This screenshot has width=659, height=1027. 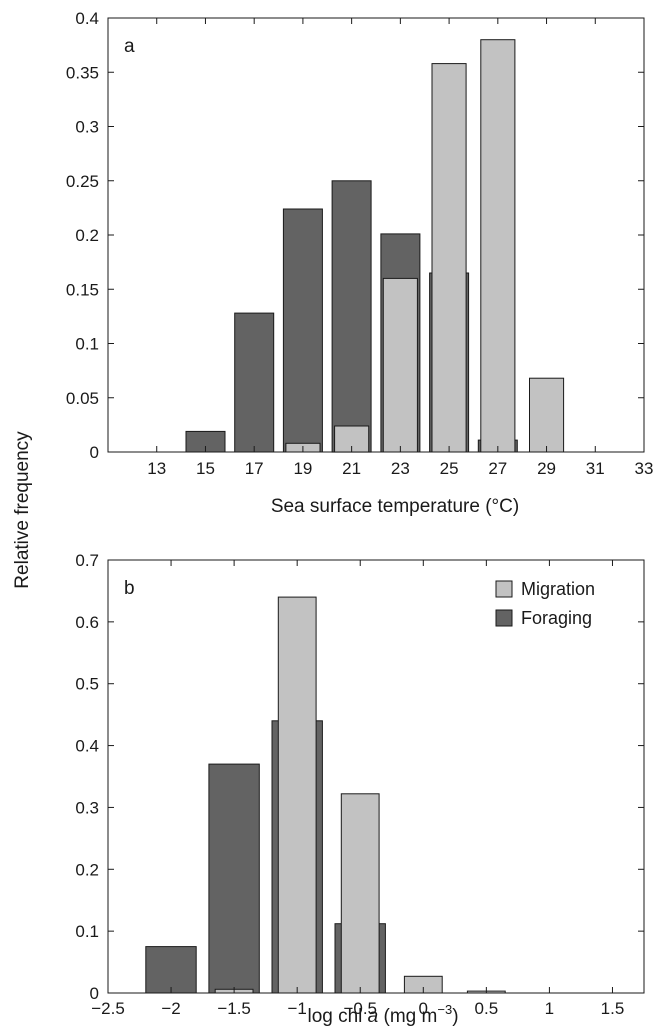 I want to click on y-axis-label: Relative frequency, so click(x=22, y=510).